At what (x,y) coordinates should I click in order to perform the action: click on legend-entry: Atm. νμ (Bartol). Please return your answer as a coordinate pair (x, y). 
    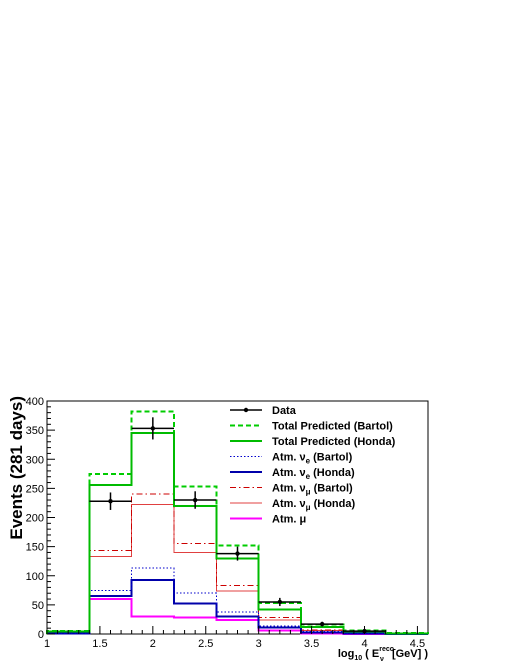
    Looking at the image, I should click on (291, 490).